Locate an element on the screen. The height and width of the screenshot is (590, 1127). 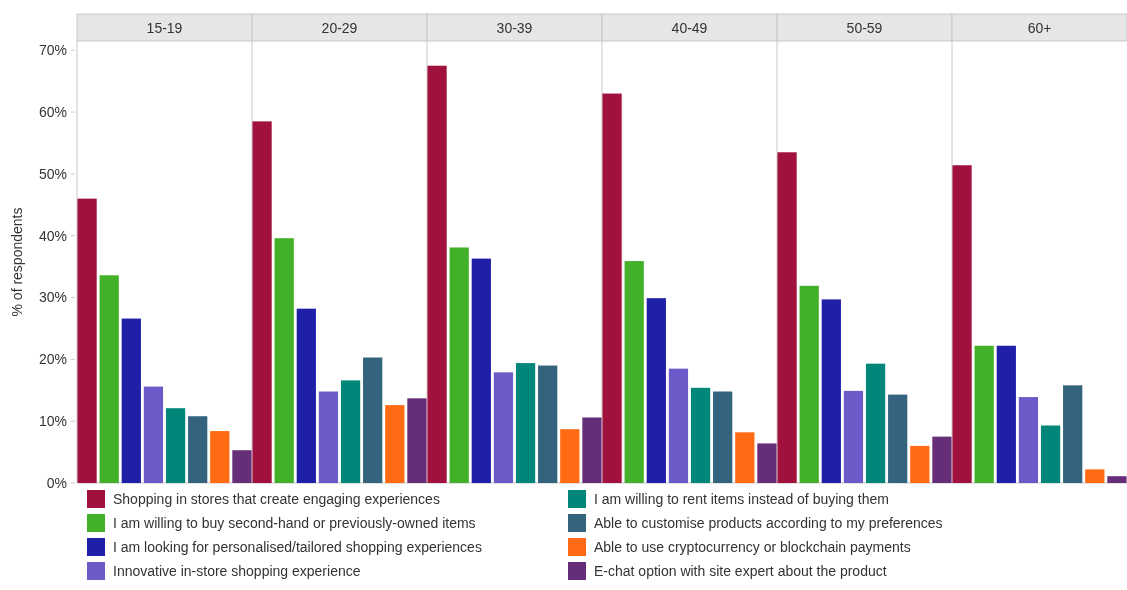
legend-label: I am willing to buy second-hand or previously-owned items is located at coordinates (294, 522).